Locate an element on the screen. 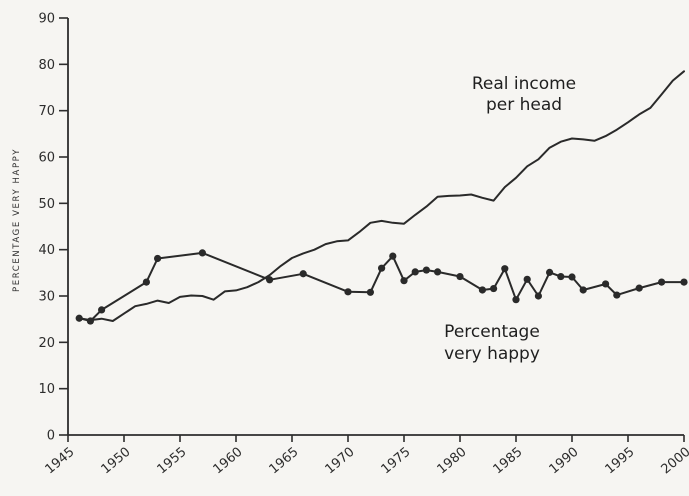 The width and height of the screenshot is (689, 496). x-tick-label: 1985 is located at coordinates (508, 461).